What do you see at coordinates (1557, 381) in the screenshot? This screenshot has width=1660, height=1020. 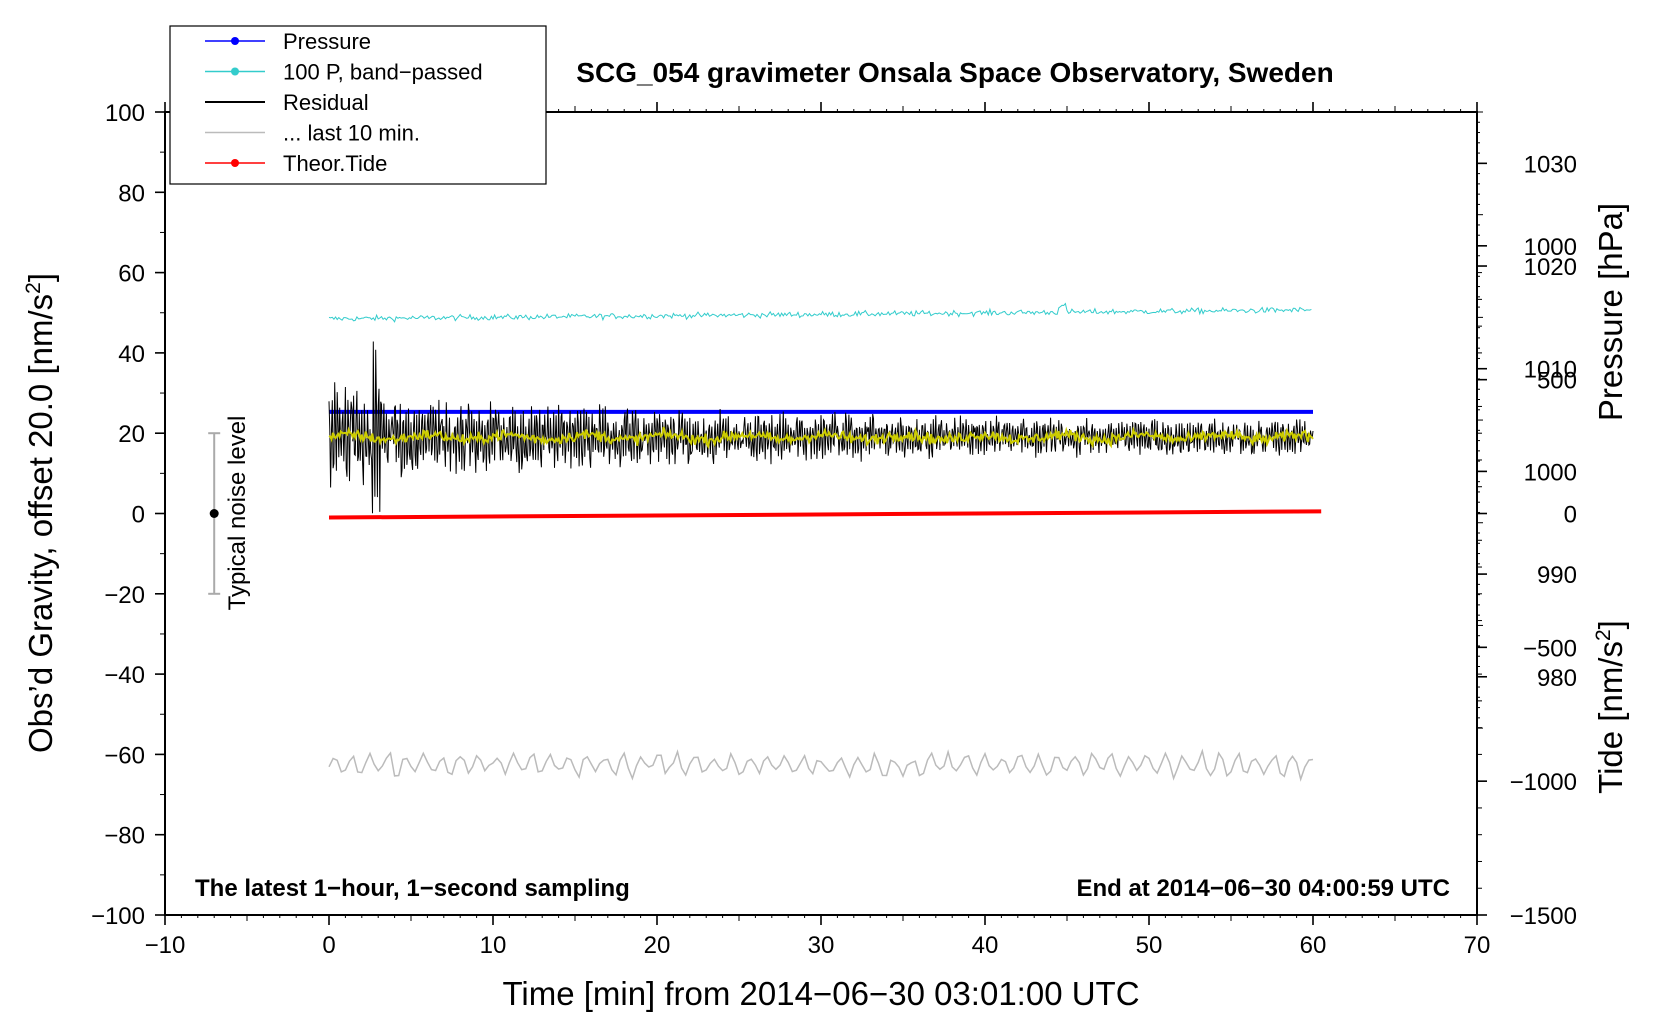 I see `tide-tick-label: 500` at bounding box center [1557, 381].